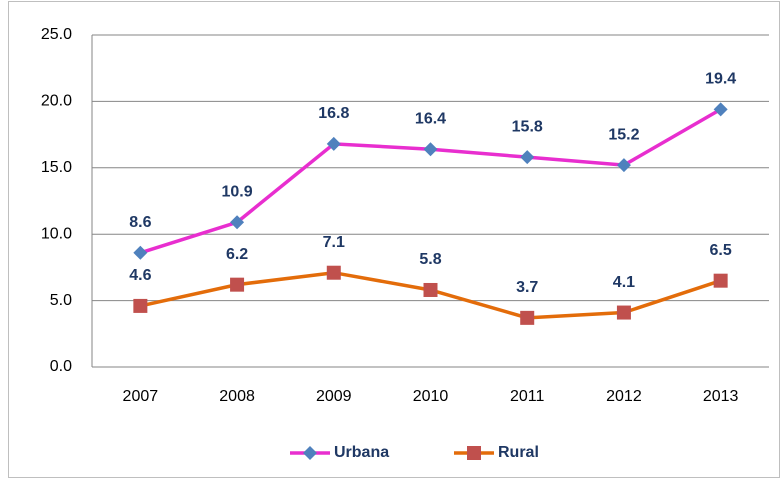 The height and width of the screenshot is (479, 781). I want to click on x-tick-label: 2008, so click(237, 396).